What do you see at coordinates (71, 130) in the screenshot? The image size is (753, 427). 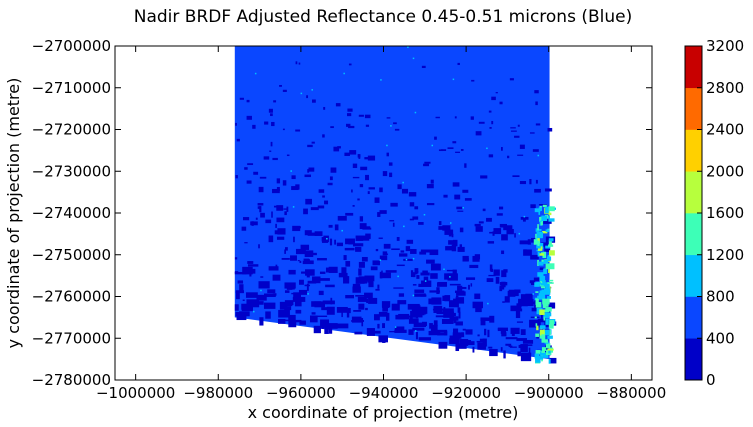 I see `y-tick-label: −2720000` at bounding box center [71, 130].